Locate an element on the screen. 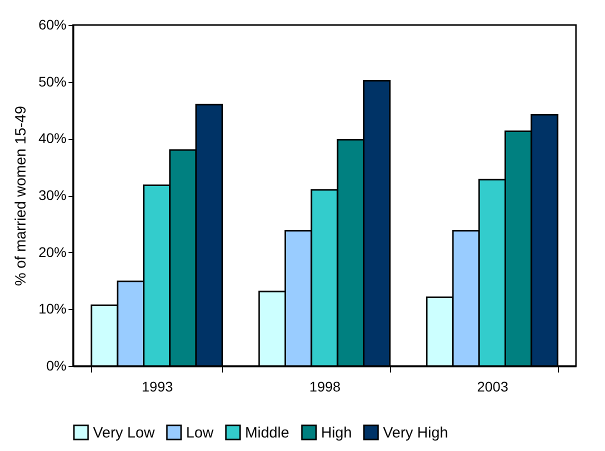  y-tick-label: 60% is located at coordinates (52, 24).